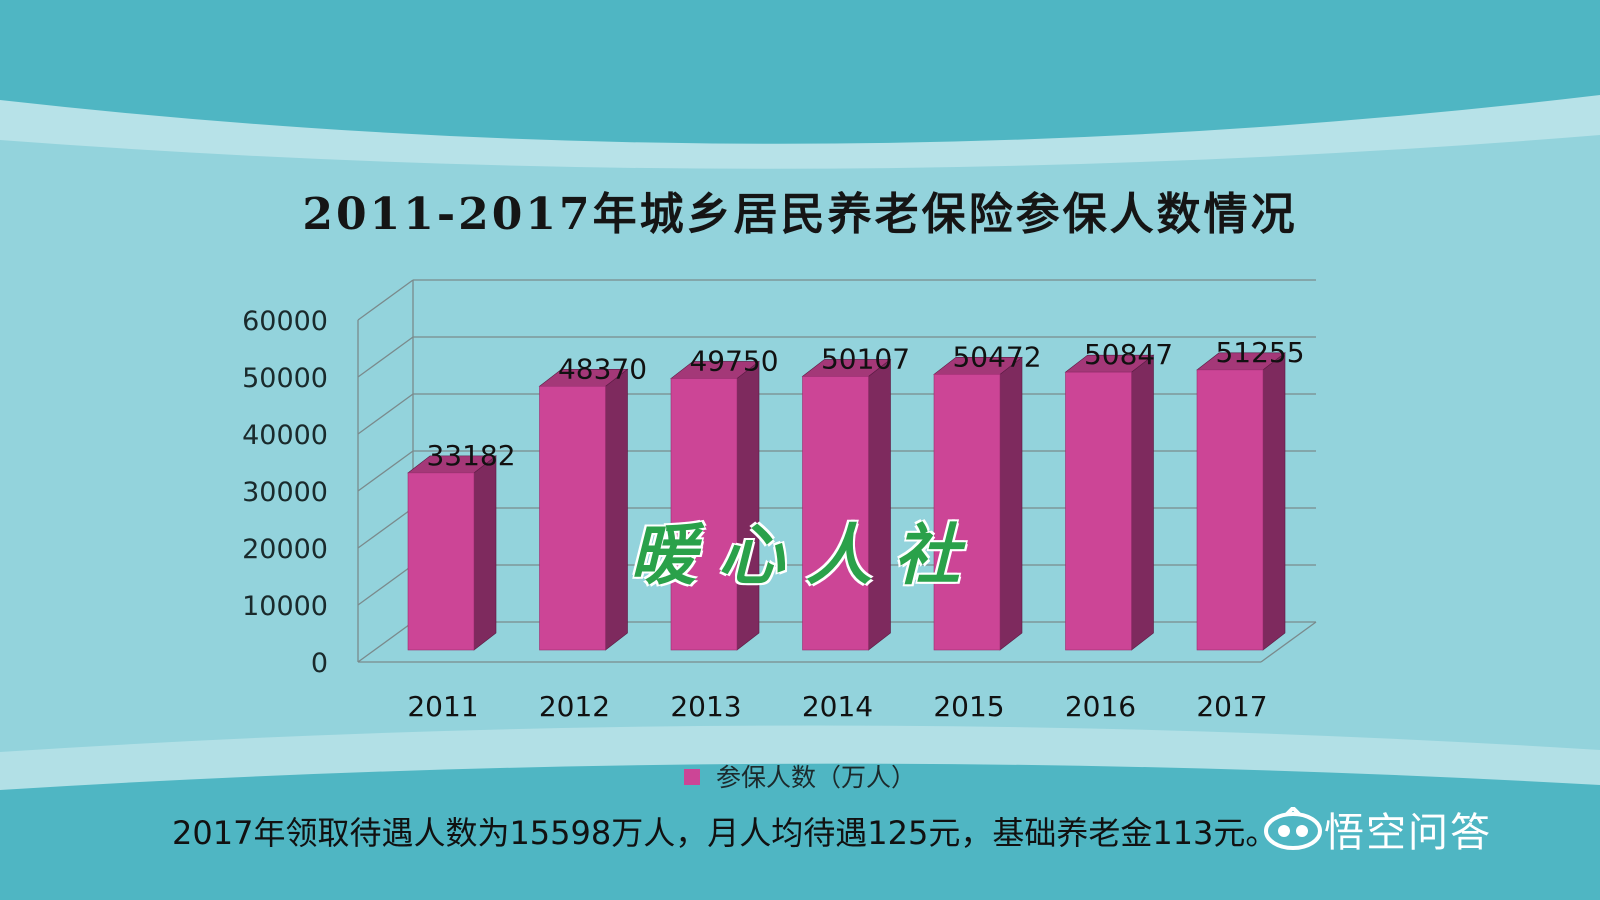 The image size is (1600, 900). Describe the element at coordinates (574, 706) in the screenshot. I see `x-tick-label: 2012` at that location.